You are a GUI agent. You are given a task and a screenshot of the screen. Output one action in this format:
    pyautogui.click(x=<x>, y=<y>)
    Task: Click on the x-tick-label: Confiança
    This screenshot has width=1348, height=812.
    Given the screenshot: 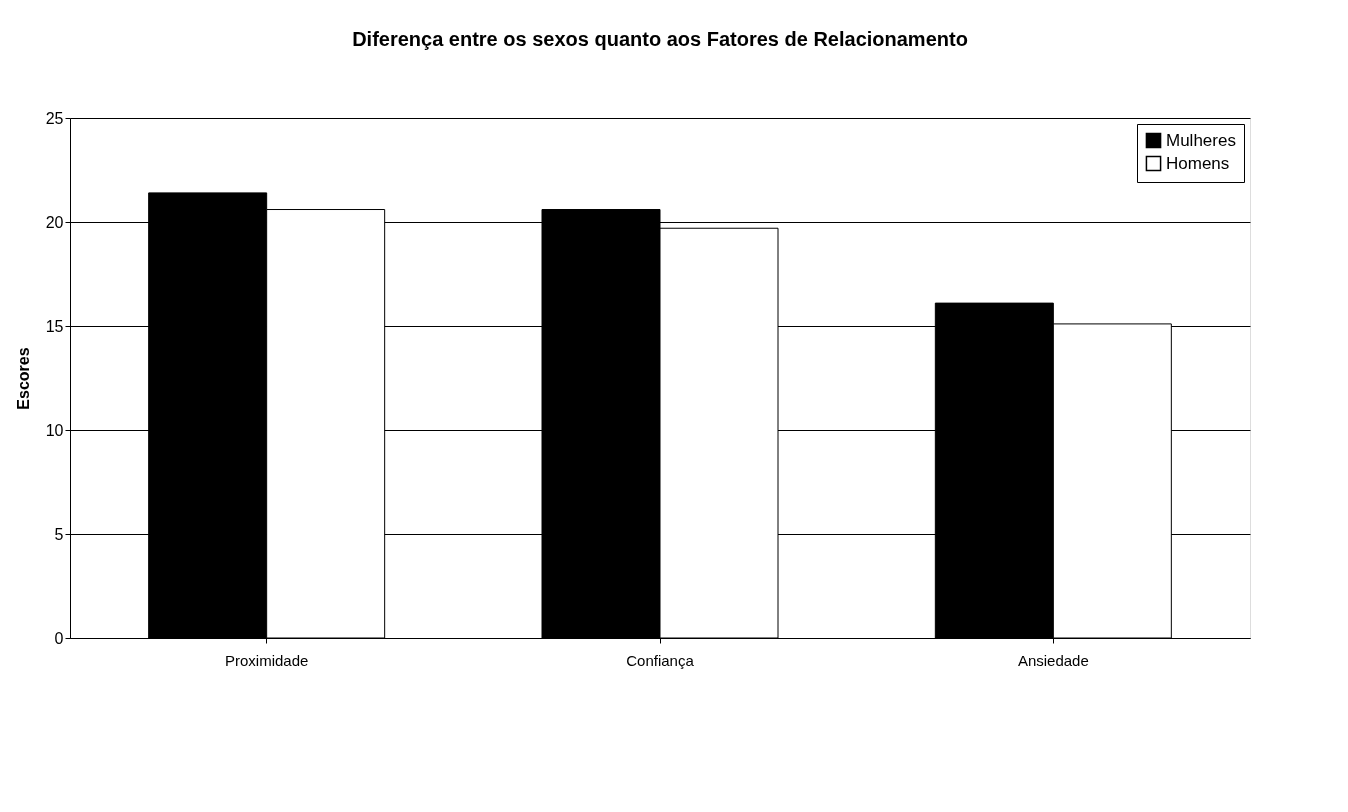 What is the action you would take?
    pyautogui.click(x=660, y=660)
    